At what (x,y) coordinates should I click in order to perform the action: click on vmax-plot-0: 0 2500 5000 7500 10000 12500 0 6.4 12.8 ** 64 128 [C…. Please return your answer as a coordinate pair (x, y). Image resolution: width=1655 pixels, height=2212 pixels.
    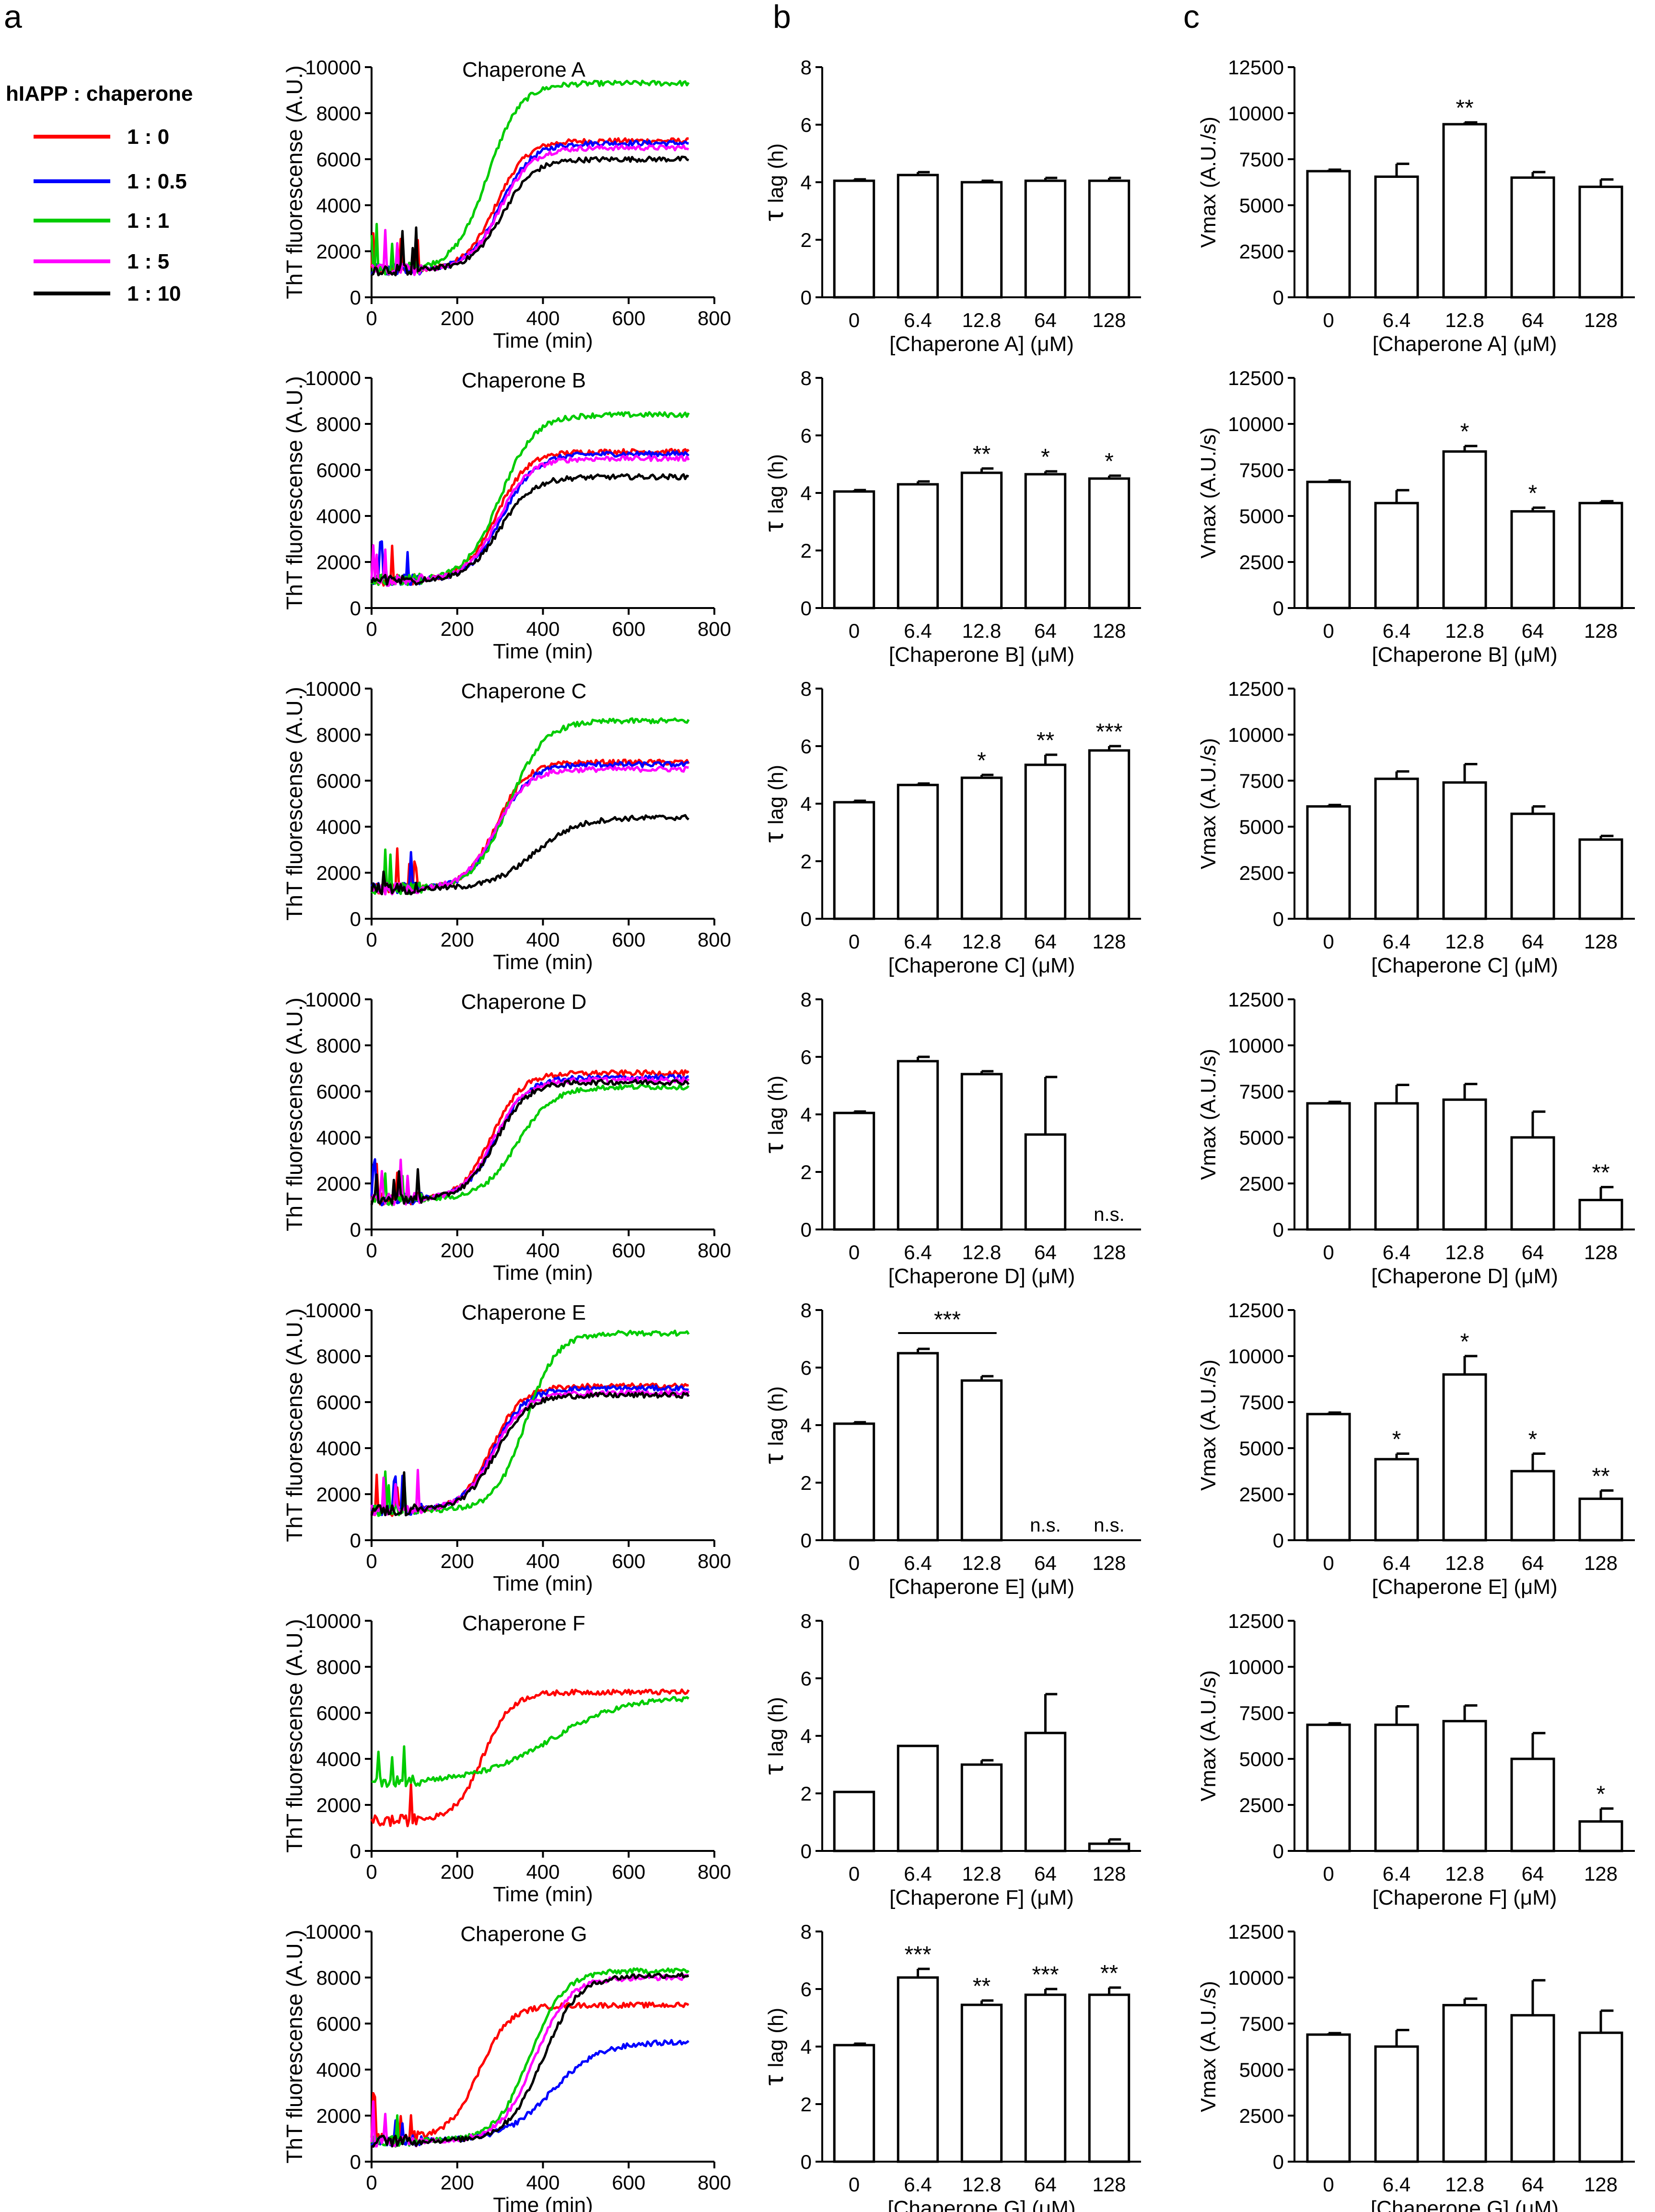
    Looking at the image, I should click on (1416, 206).